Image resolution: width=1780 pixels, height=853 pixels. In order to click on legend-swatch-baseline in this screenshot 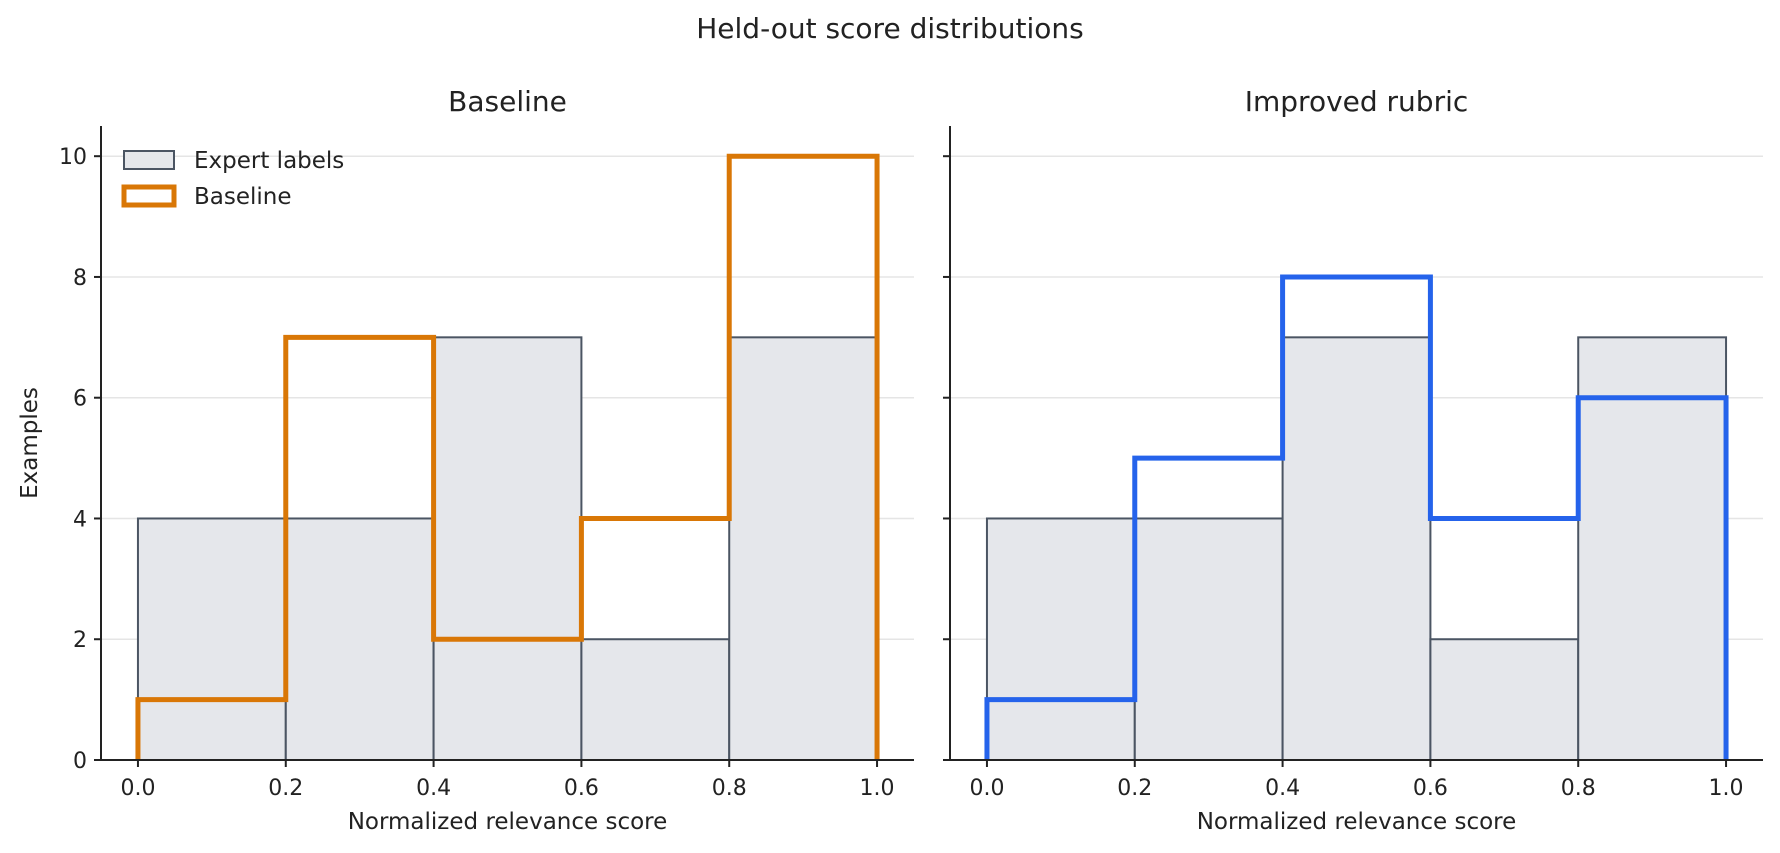, I will do `click(149, 196)`.